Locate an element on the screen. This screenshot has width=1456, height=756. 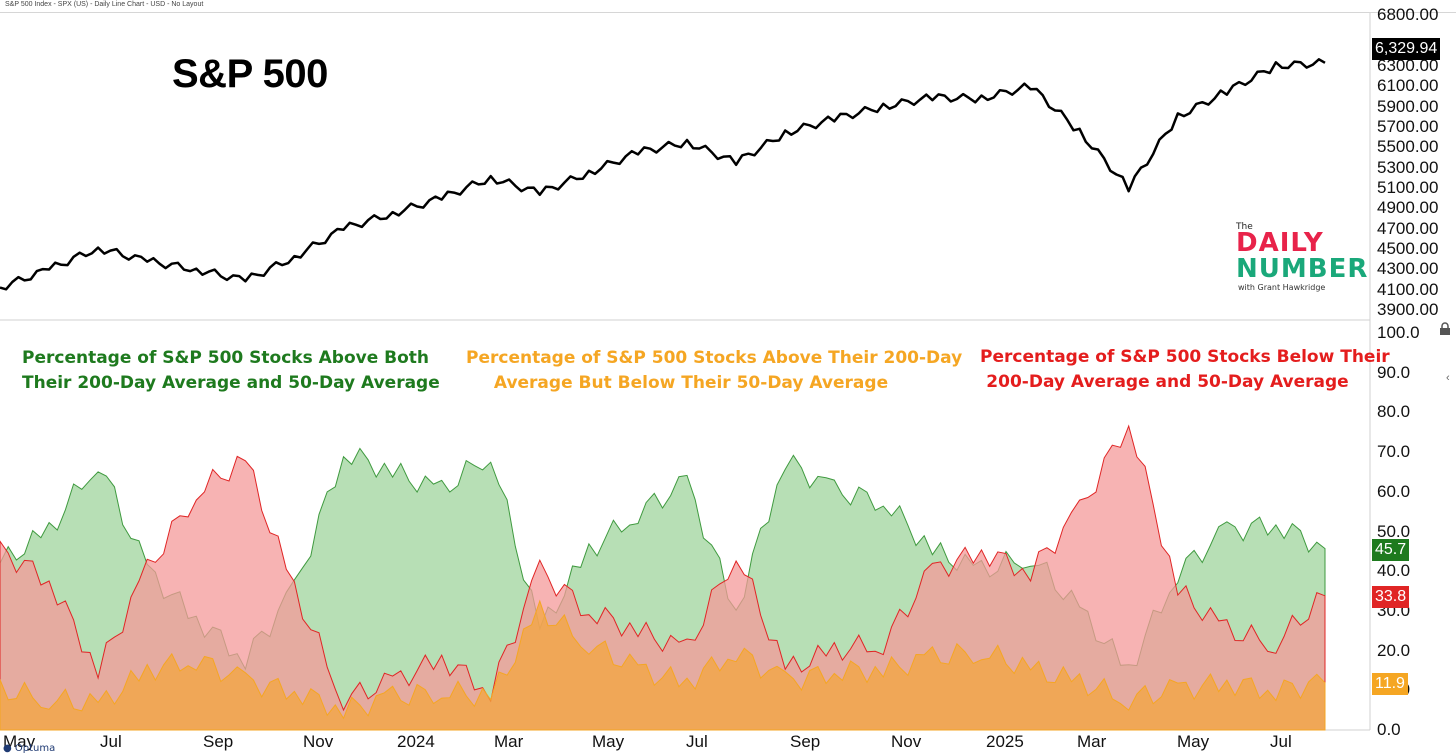
optuma-label: Optuma is located at coordinates (35, 748).